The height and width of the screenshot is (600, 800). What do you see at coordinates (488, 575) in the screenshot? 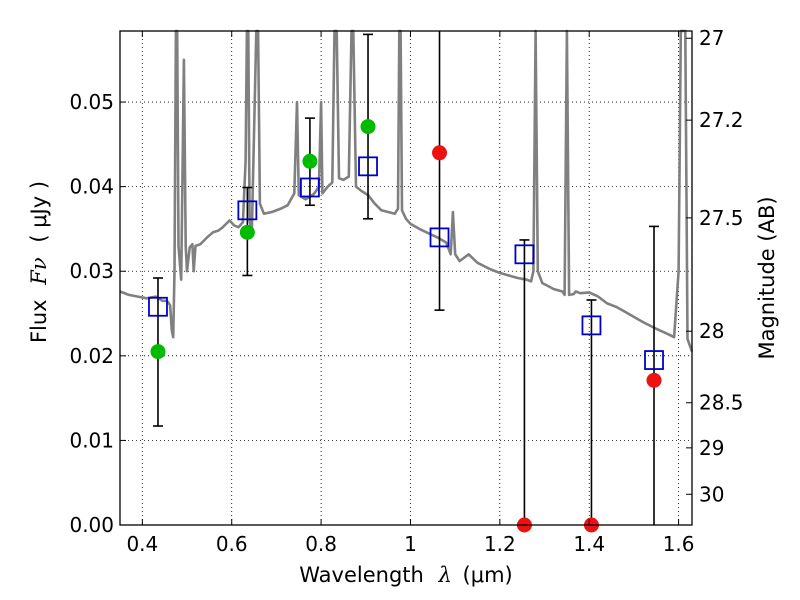
I see `x-axis-unit: (μm)` at bounding box center [488, 575].